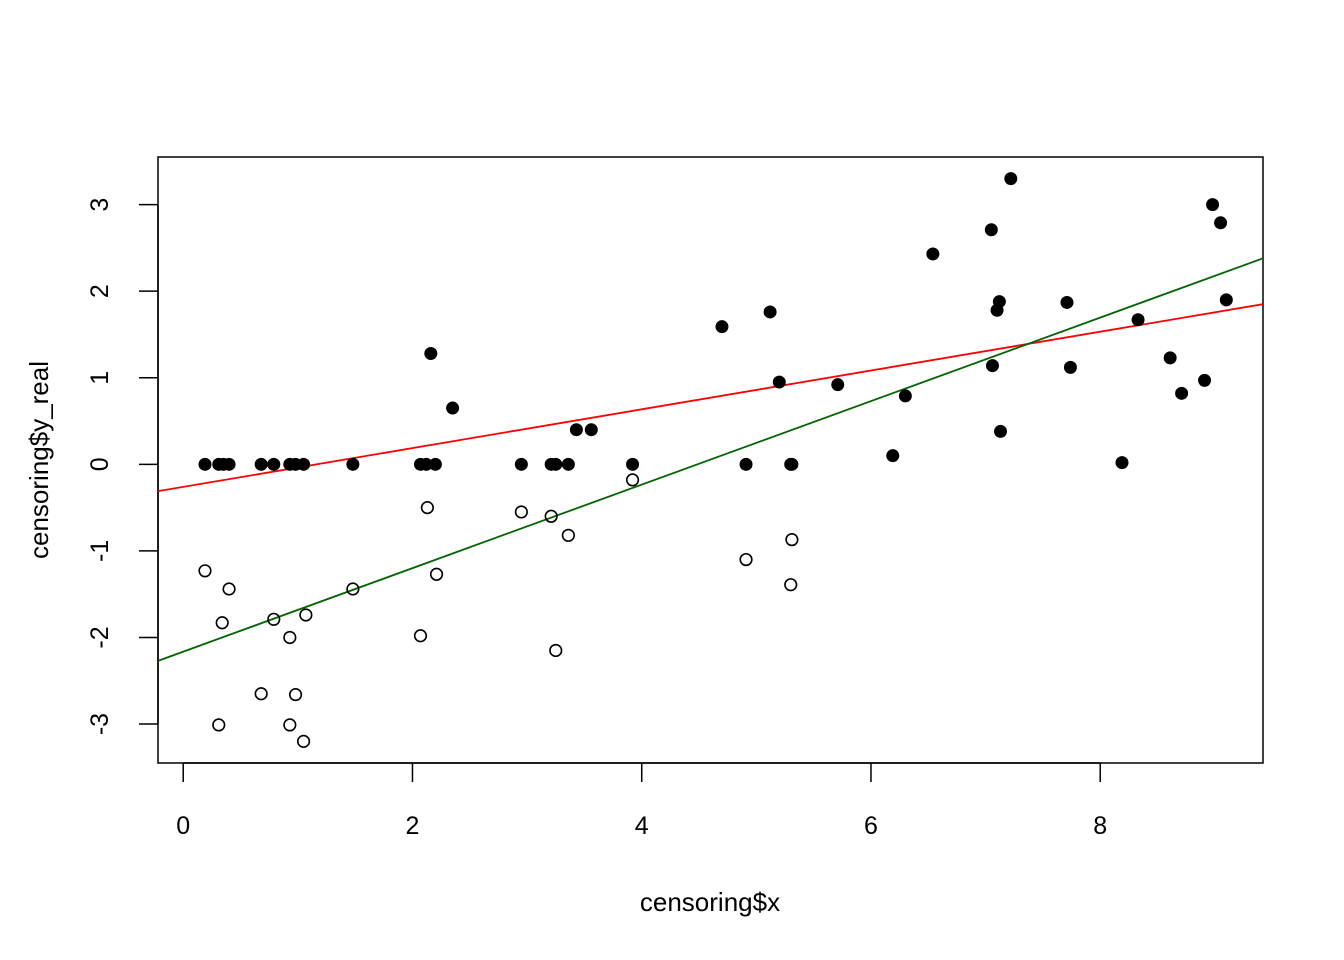 The width and height of the screenshot is (1344, 960). Describe the element at coordinates (39, 460) in the screenshot. I see `y-axis-title: censoring$y_real` at that location.